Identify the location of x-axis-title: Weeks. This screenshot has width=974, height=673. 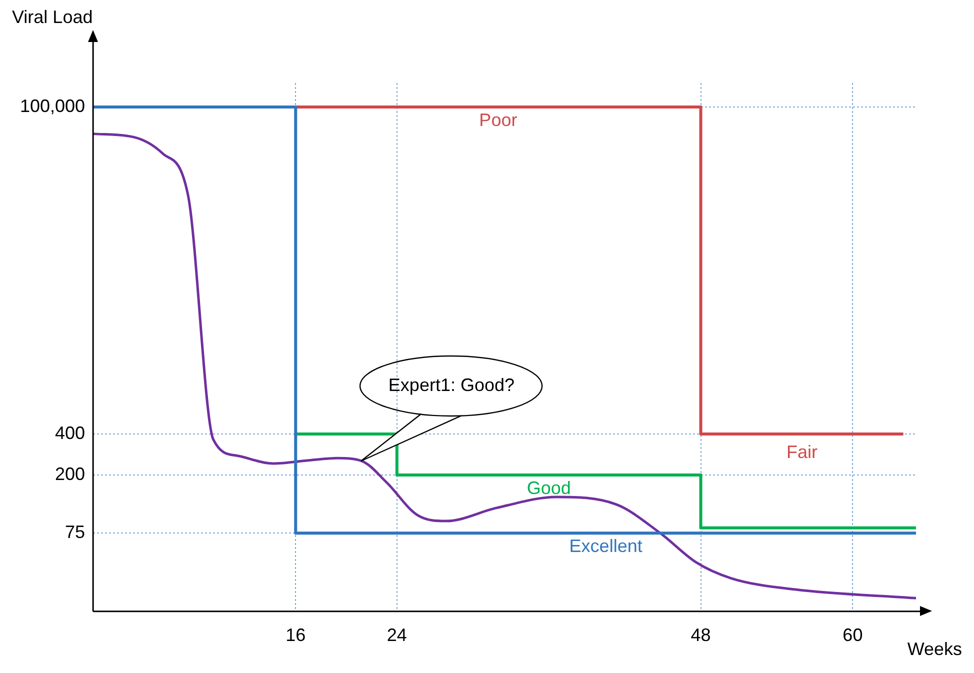
(934, 649).